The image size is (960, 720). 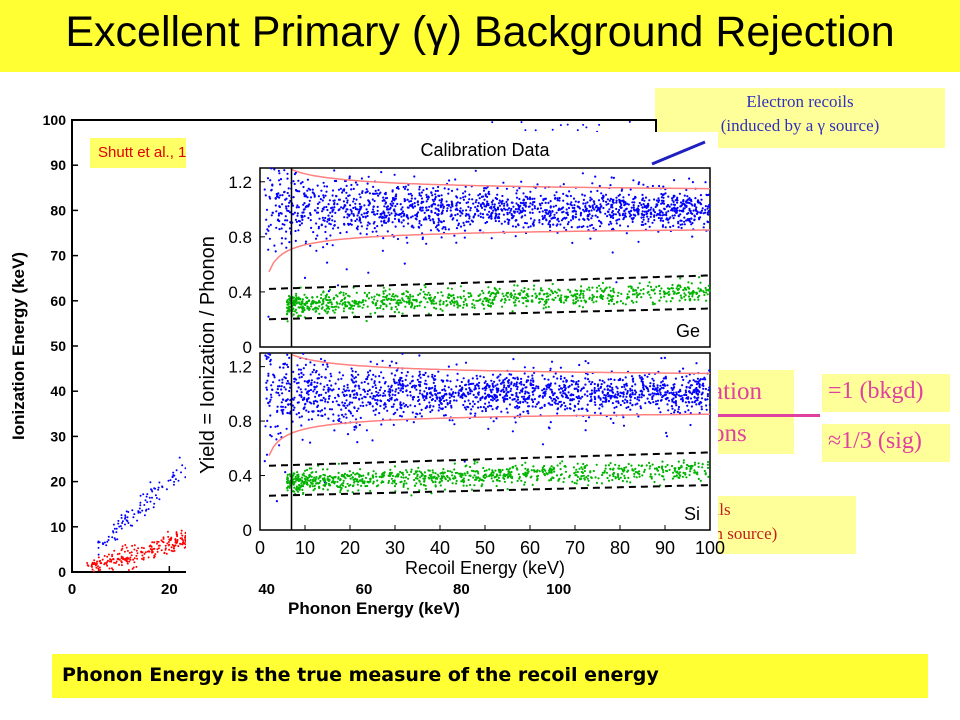 I want to click on bkgd-label: =1 (bkgd), so click(x=876, y=391).